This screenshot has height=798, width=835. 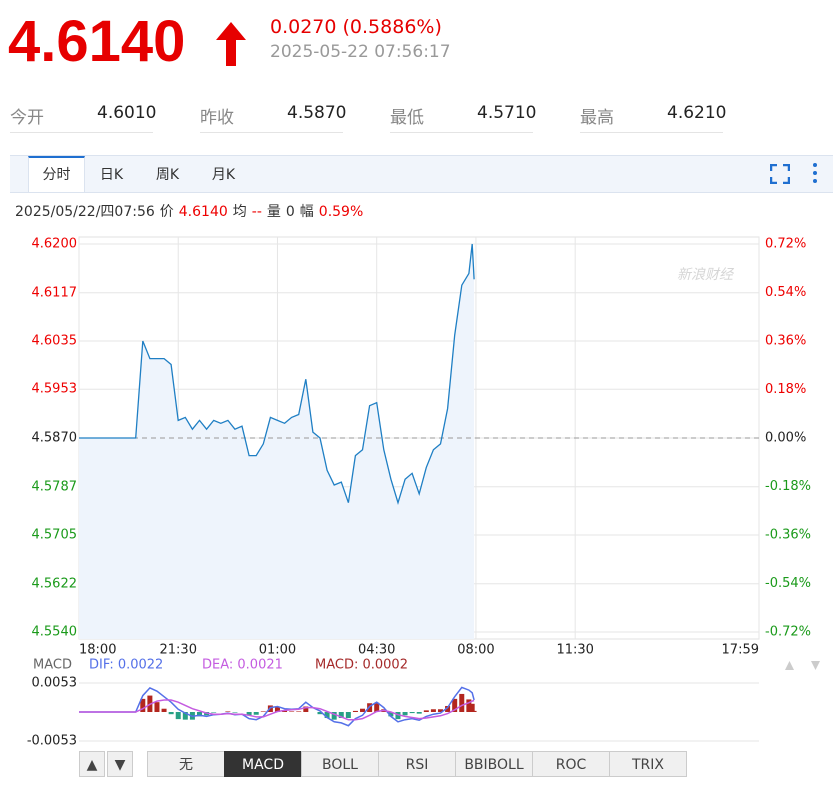 What do you see at coordinates (317, 113) in the screenshot?
I see `stat-value: 4.5870` at bounding box center [317, 113].